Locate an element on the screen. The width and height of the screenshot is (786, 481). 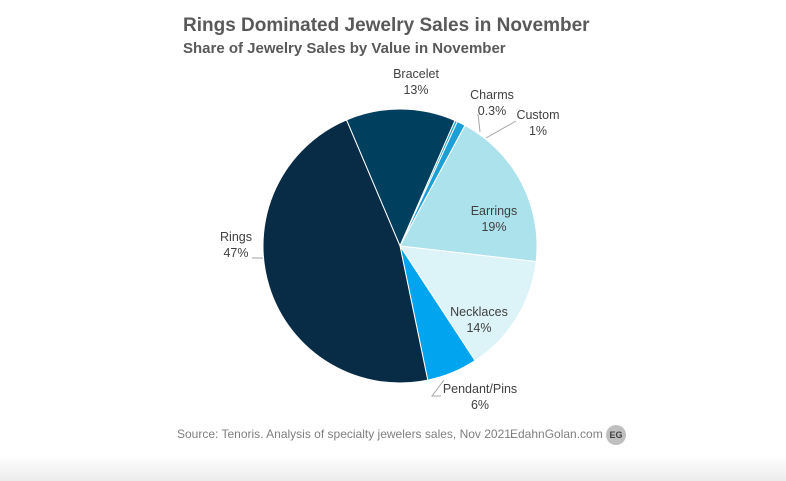
slice-value-rings: 47% is located at coordinates (235, 253).